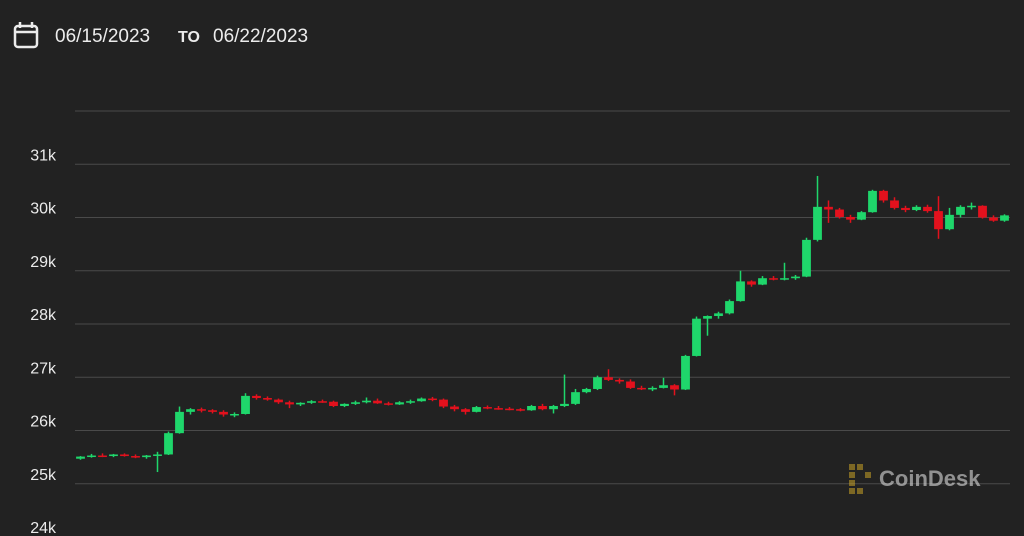 The height and width of the screenshot is (536, 1024). I want to click on date-from: 06/15/2023, so click(102, 36).